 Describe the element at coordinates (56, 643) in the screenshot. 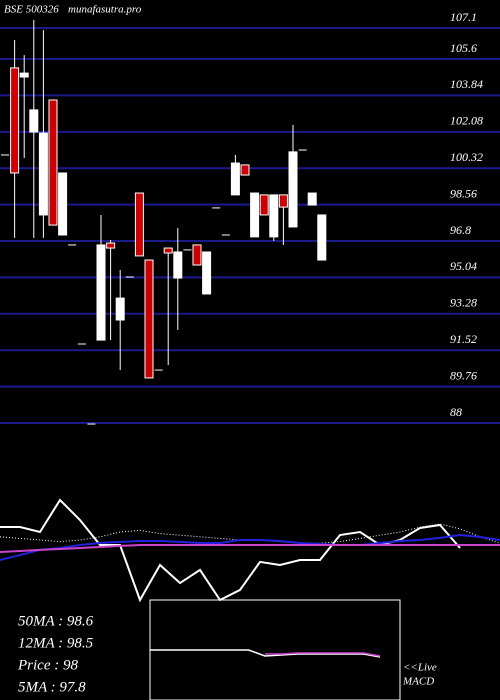

I see `stat-label: 12MA : 98.5` at that location.